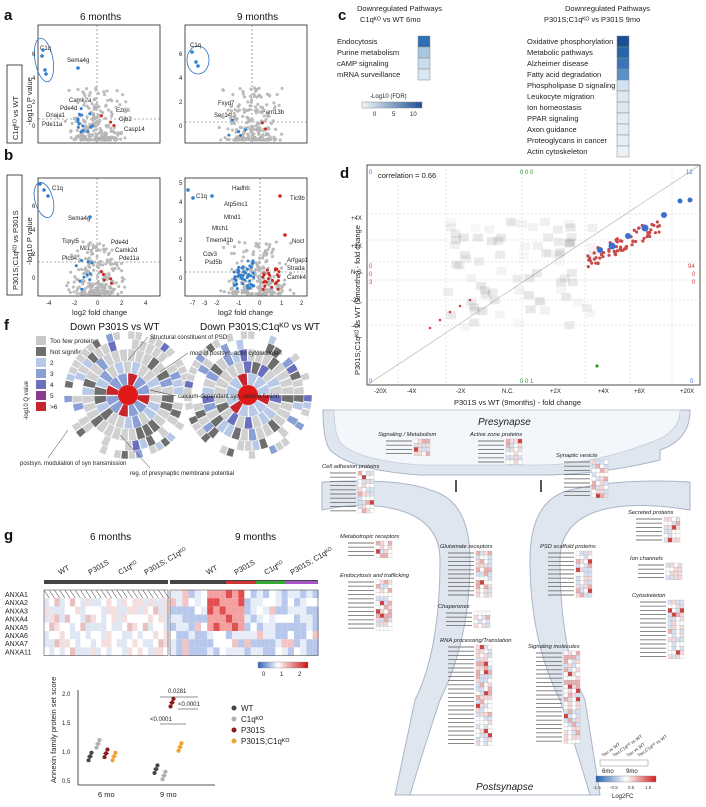  Describe the element at coordinates (424, 74) in the screenshot. I see `c-left-cell` at that location.